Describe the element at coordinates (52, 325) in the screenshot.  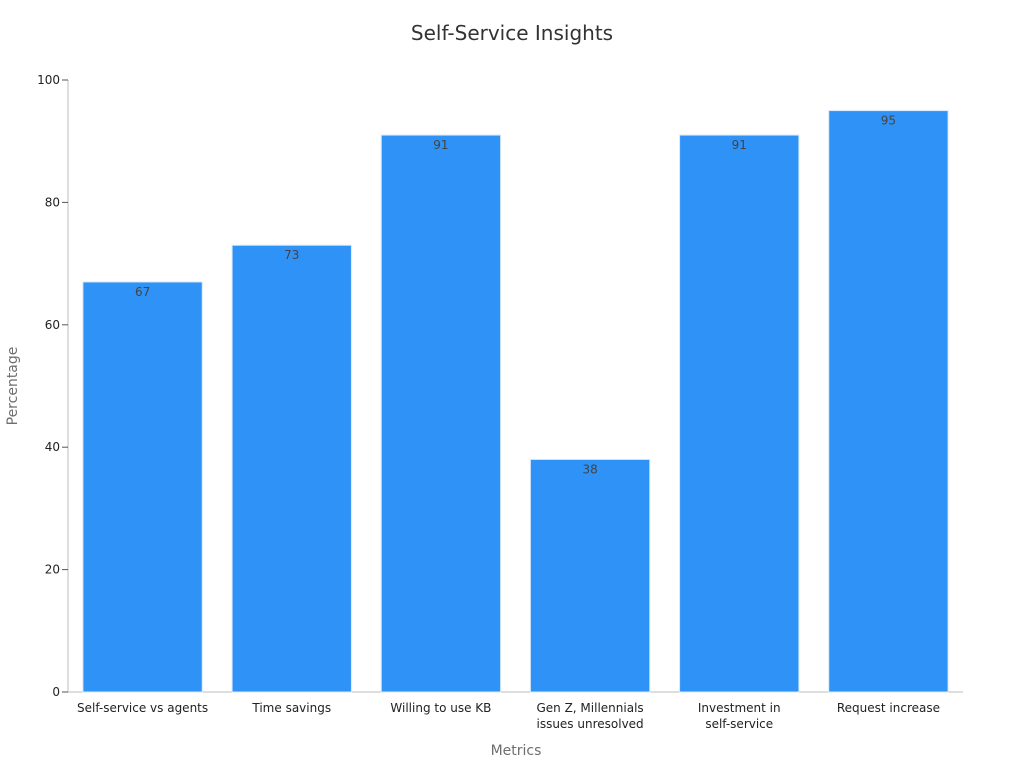
I see `y-tick-label: 60` at that location.